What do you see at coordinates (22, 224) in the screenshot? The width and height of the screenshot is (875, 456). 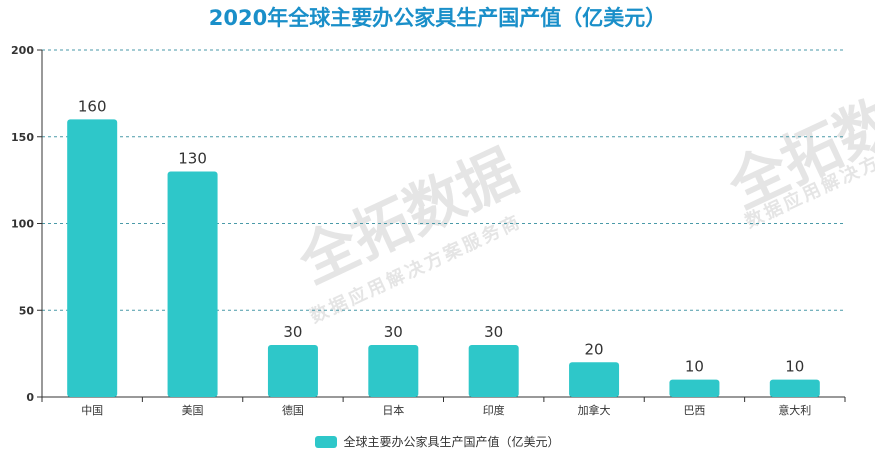 I see `y-tick-label: 100` at bounding box center [22, 224].